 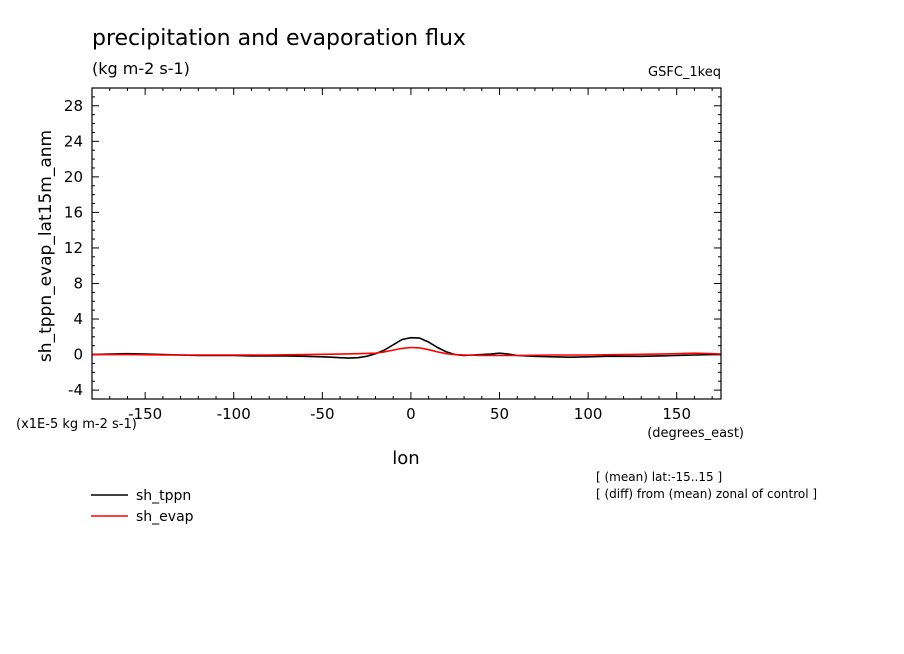 What do you see at coordinates (142, 506) in the screenshot?
I see `legend: sh_tppn sh_evap` at bounding box center [142, 506].